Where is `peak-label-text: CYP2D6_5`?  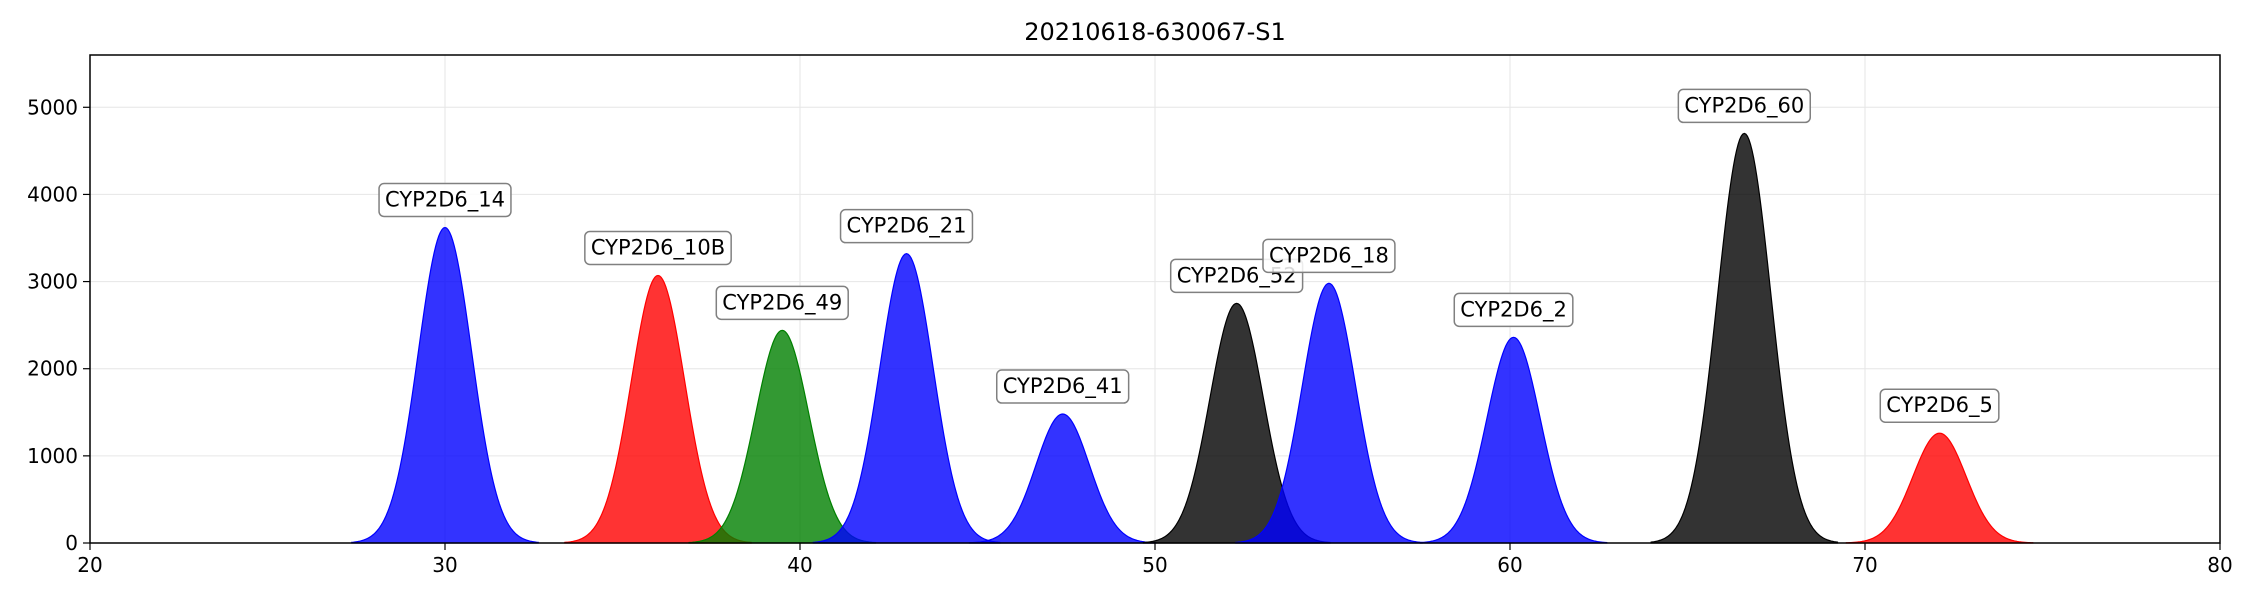
peak-label-text: CYP2D6_5 is located at coordinates (1939, 405).